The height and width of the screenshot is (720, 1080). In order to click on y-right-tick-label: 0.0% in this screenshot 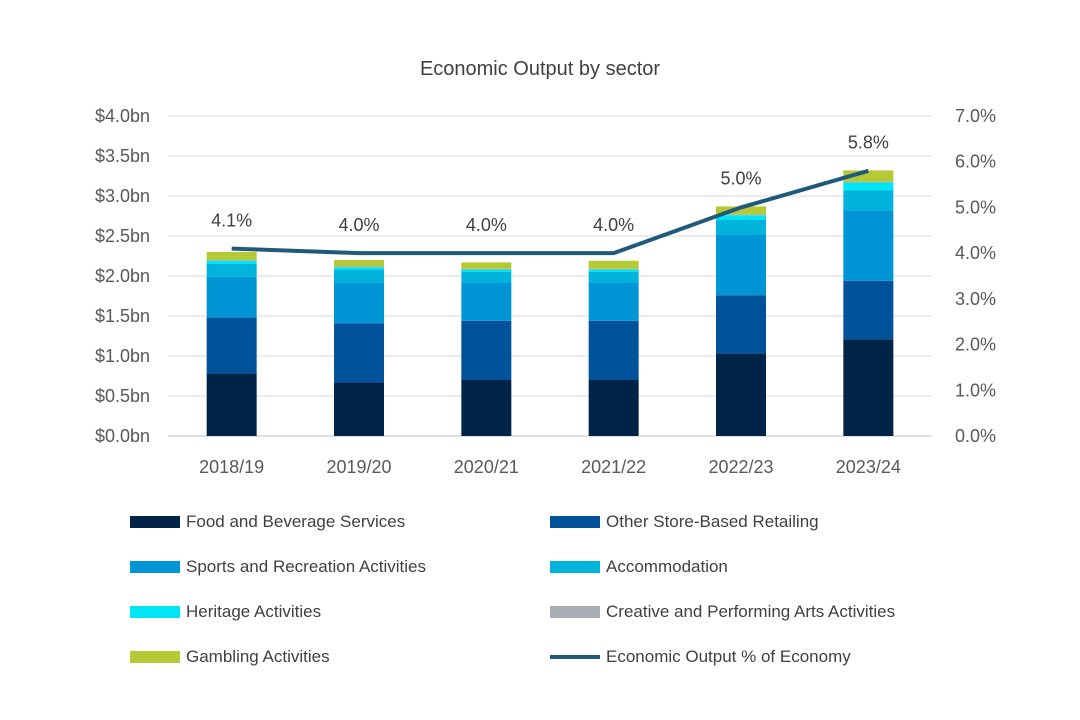, I will do `click(975, 436)`.